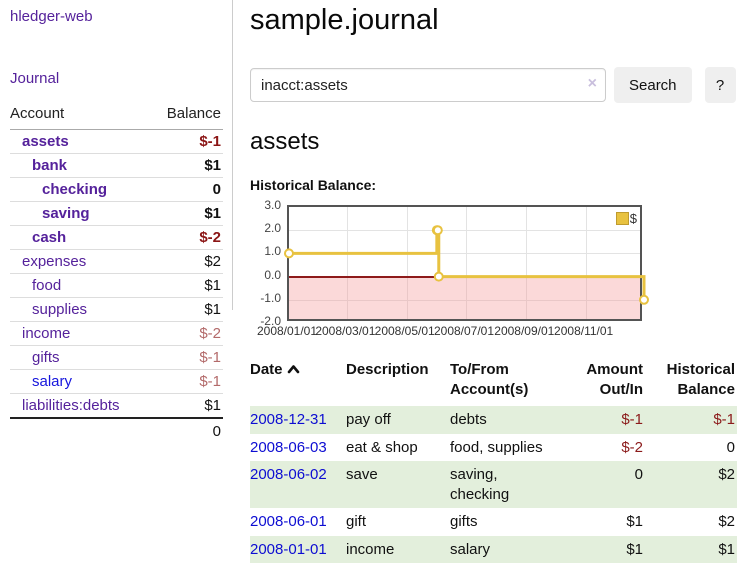 The width and height of the screenshot is (742, 582). Describe the element at coordinates (52, 381) in the screenshot. I see `account-link: salary` at that location.